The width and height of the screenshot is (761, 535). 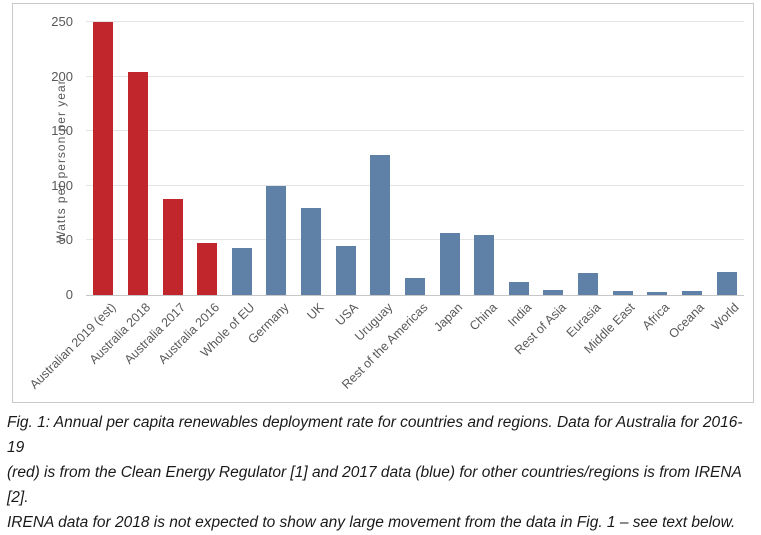 What do you see at coordinates (541, 189) in the screenshot?
I see `bar-slot: Rest of Asia` at bounding box center [541, 189].